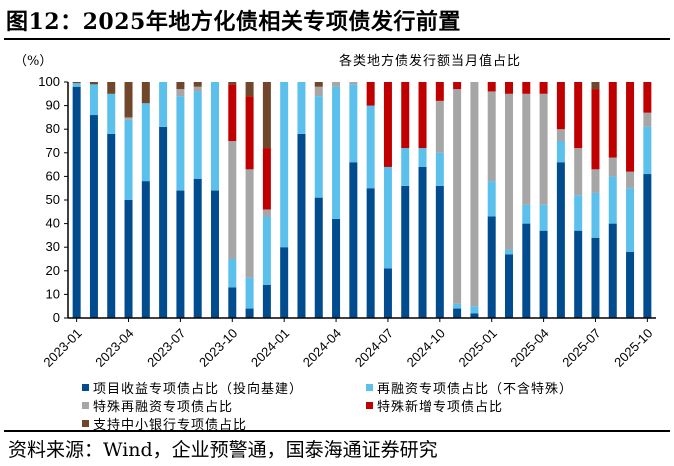 The image size is (674, 466). I want to click on y-tick-label: 50, so click(53, 199).